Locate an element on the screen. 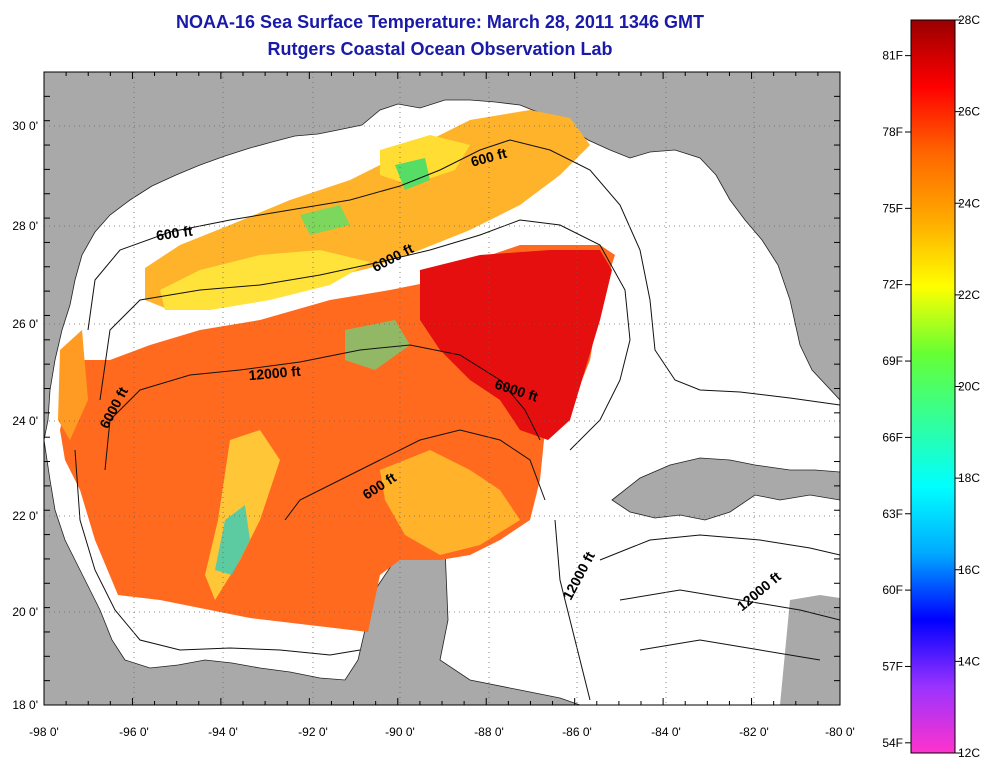 This screenshot has width=992, height=770. colorbar-fahrenheit-label: 78F is located at coordinates (892, 132).